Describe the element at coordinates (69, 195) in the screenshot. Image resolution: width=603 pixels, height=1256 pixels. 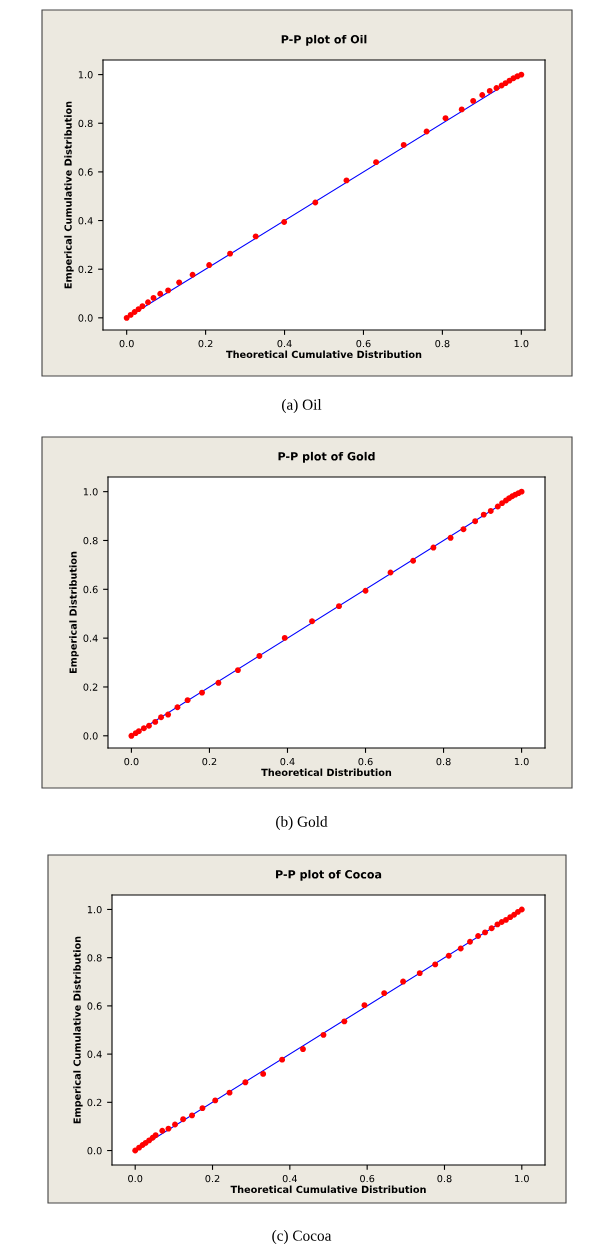
I see `y-axis-title: Emperical Cumulative Distribution` at that location.